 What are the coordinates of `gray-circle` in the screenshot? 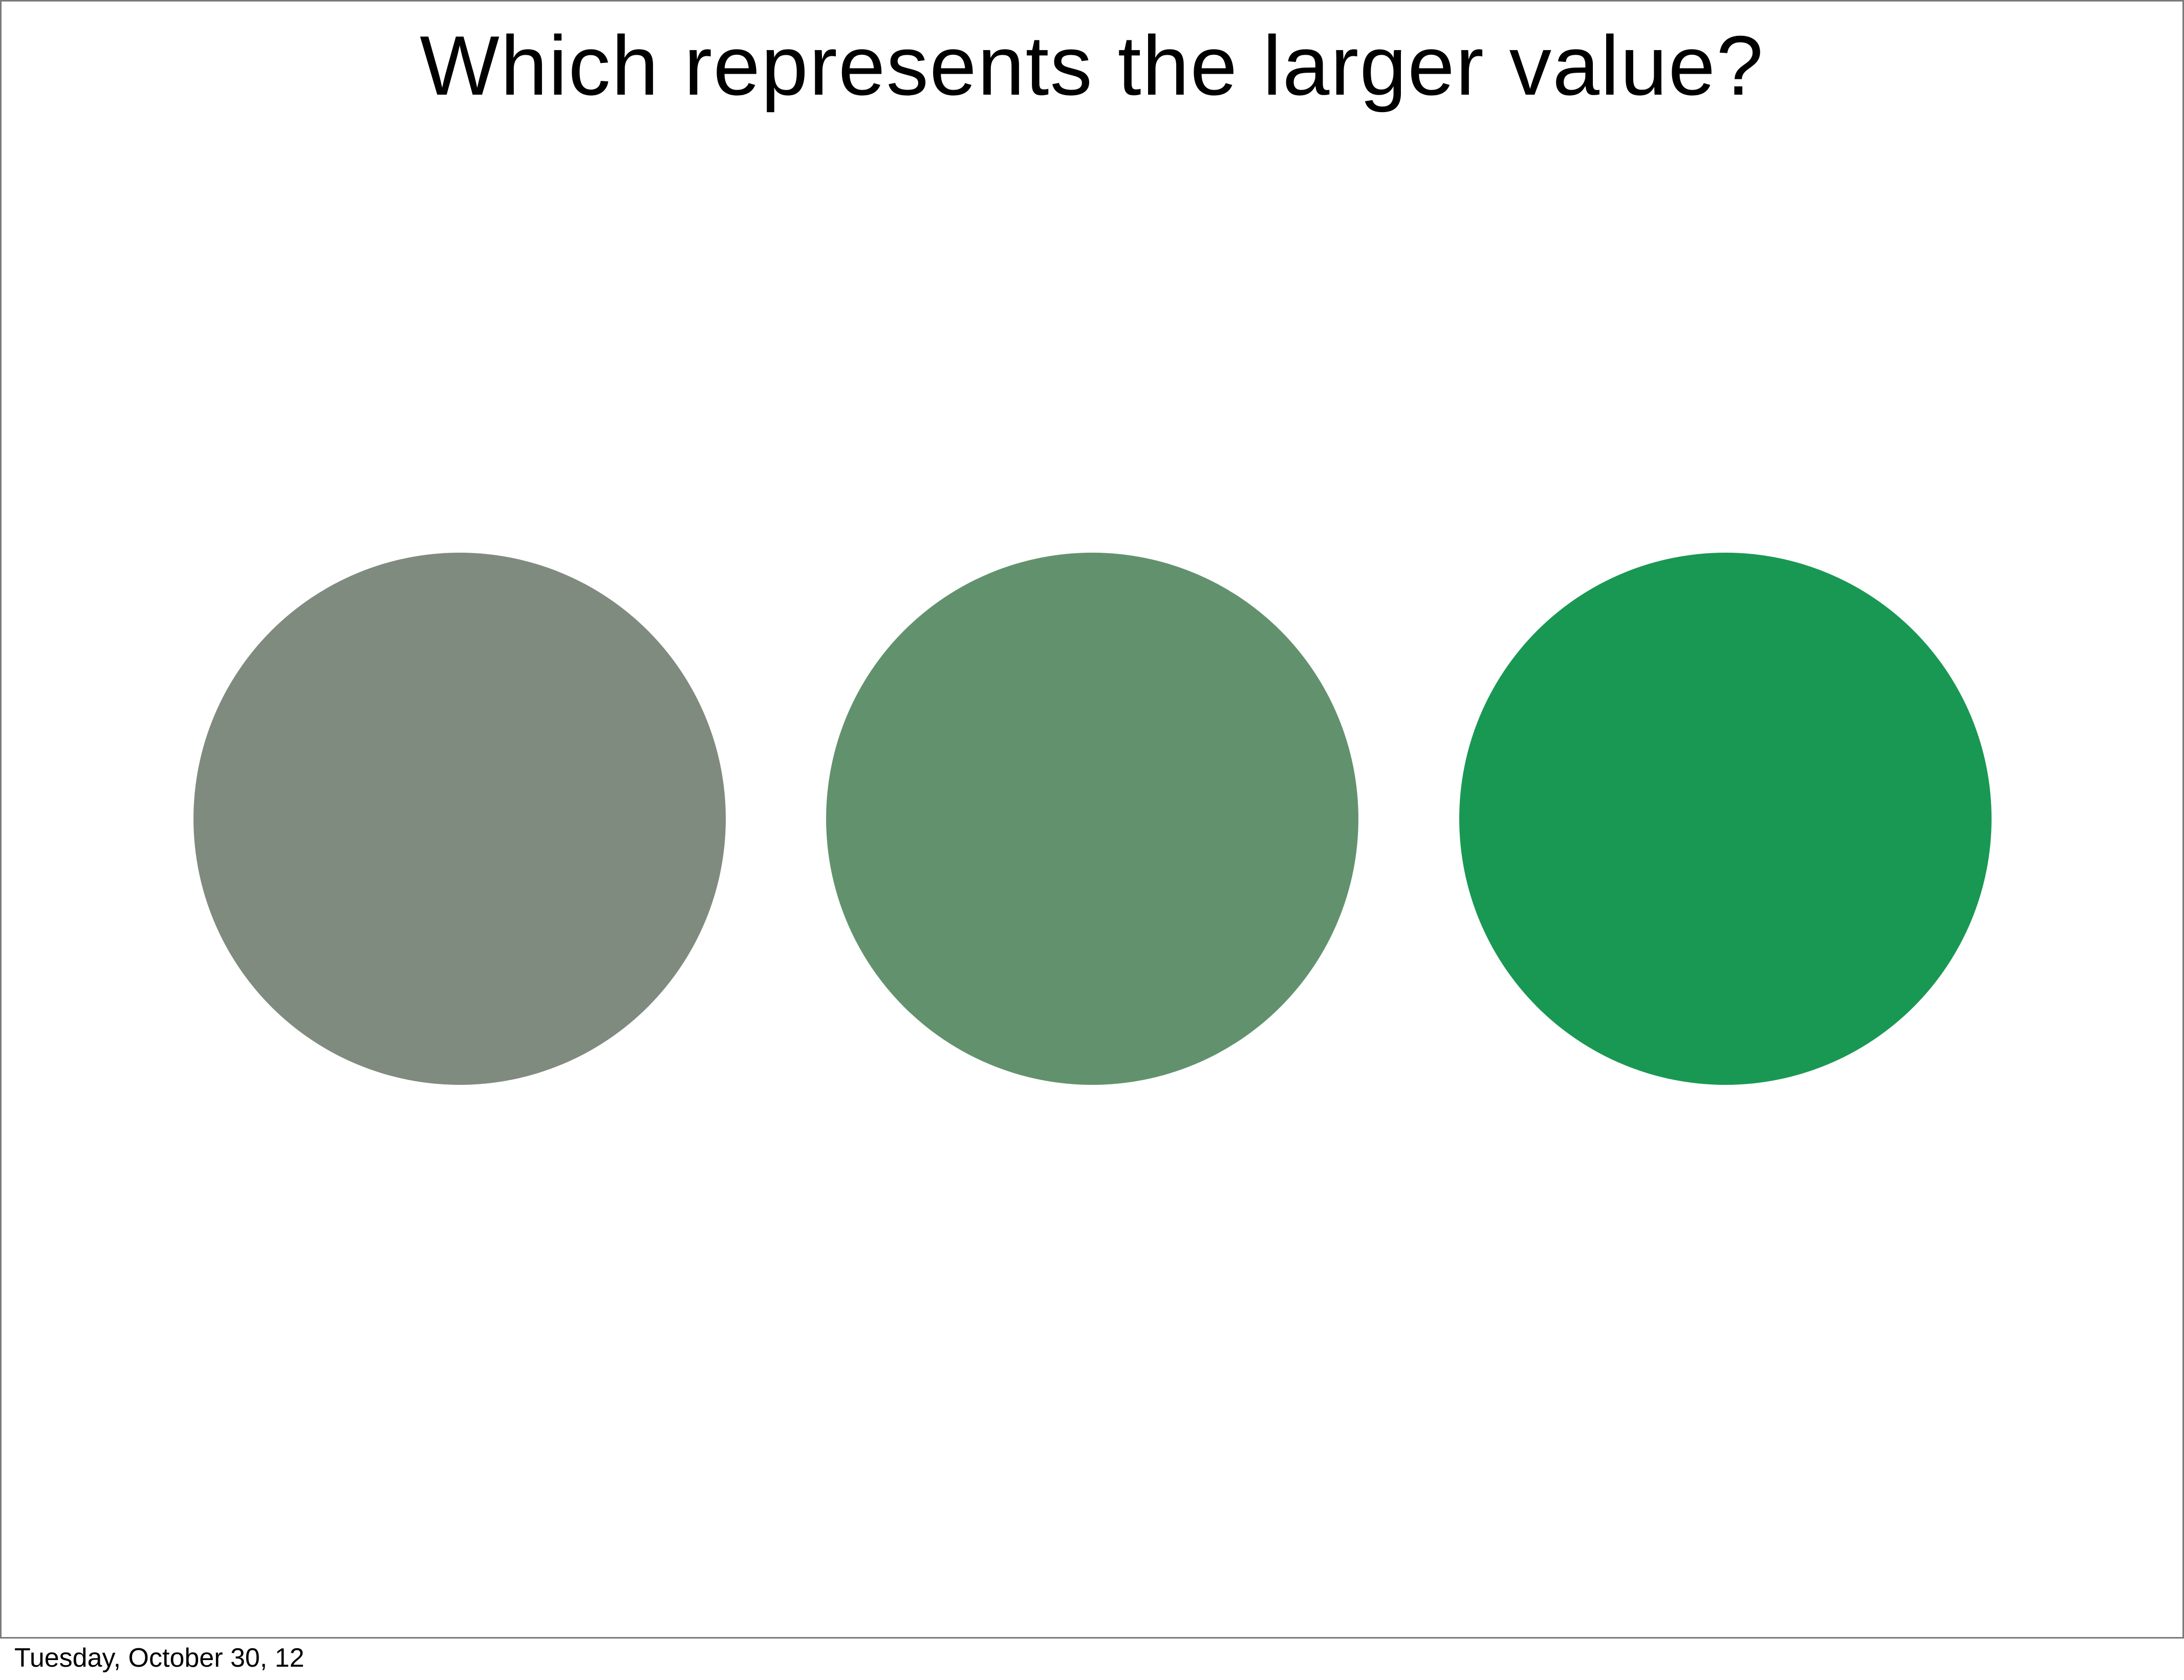 It's located at (459, 819).